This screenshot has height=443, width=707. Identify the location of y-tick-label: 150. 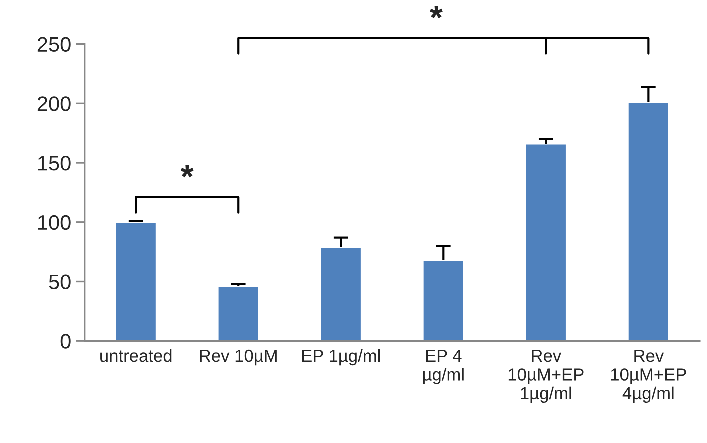
(54, 163).